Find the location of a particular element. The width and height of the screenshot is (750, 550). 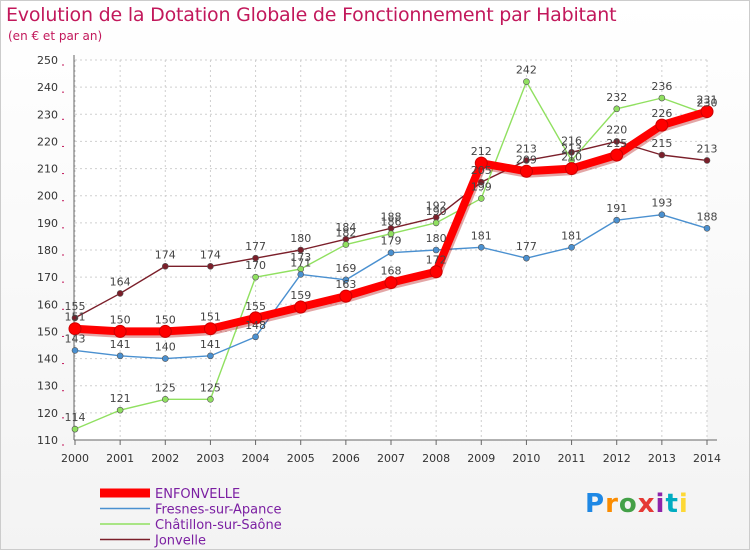

legend-label-fresnes-sur-apance: Fresnes-sur-Apance is located at coordinates (218, 510).